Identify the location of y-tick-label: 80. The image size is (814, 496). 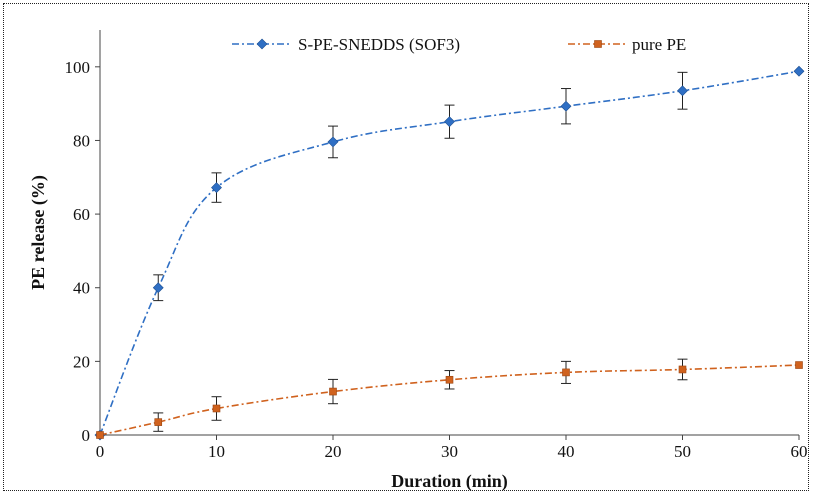
(81, 140).